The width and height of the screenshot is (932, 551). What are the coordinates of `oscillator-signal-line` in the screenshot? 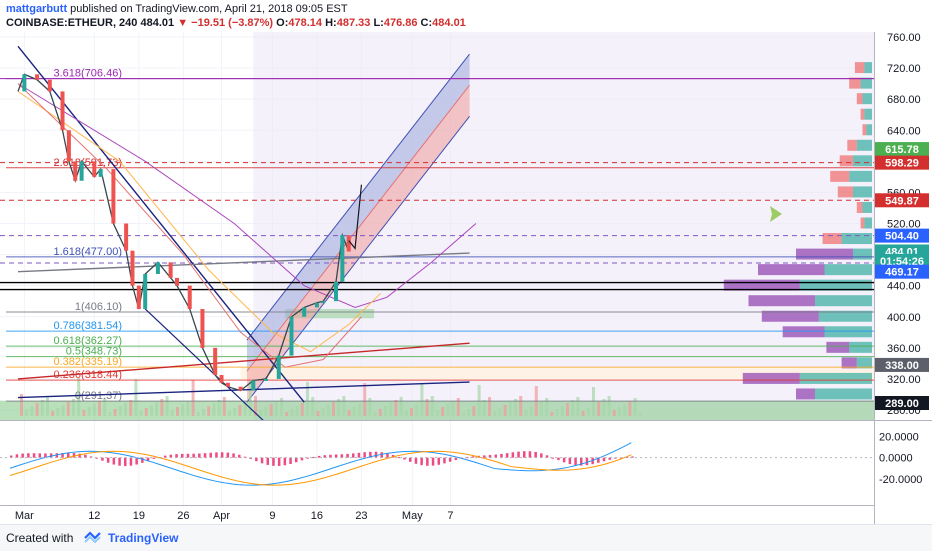 It's located at (320, 468).